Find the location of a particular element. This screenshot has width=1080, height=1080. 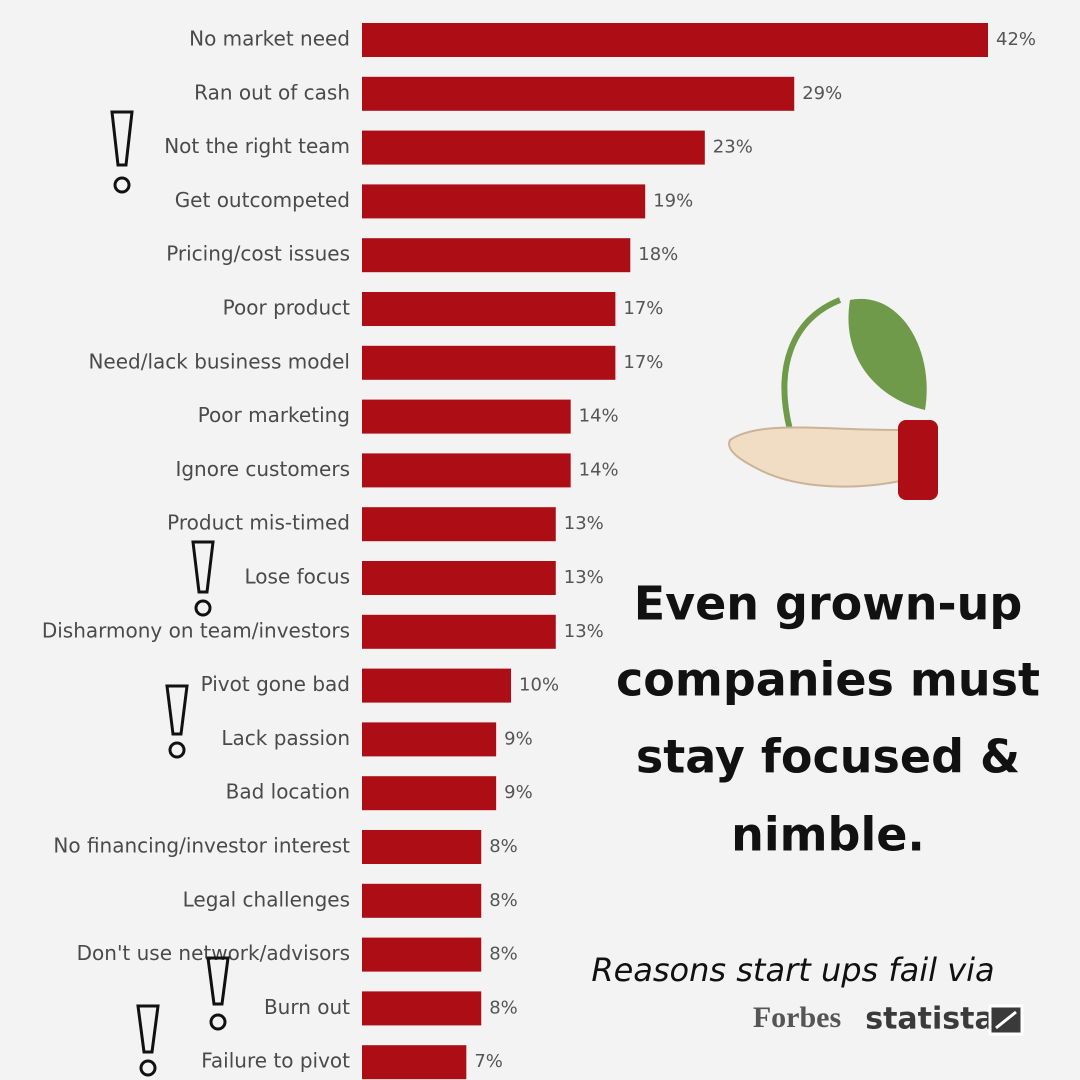

category-label: Legal challenges is located at coordinates (266, 899).